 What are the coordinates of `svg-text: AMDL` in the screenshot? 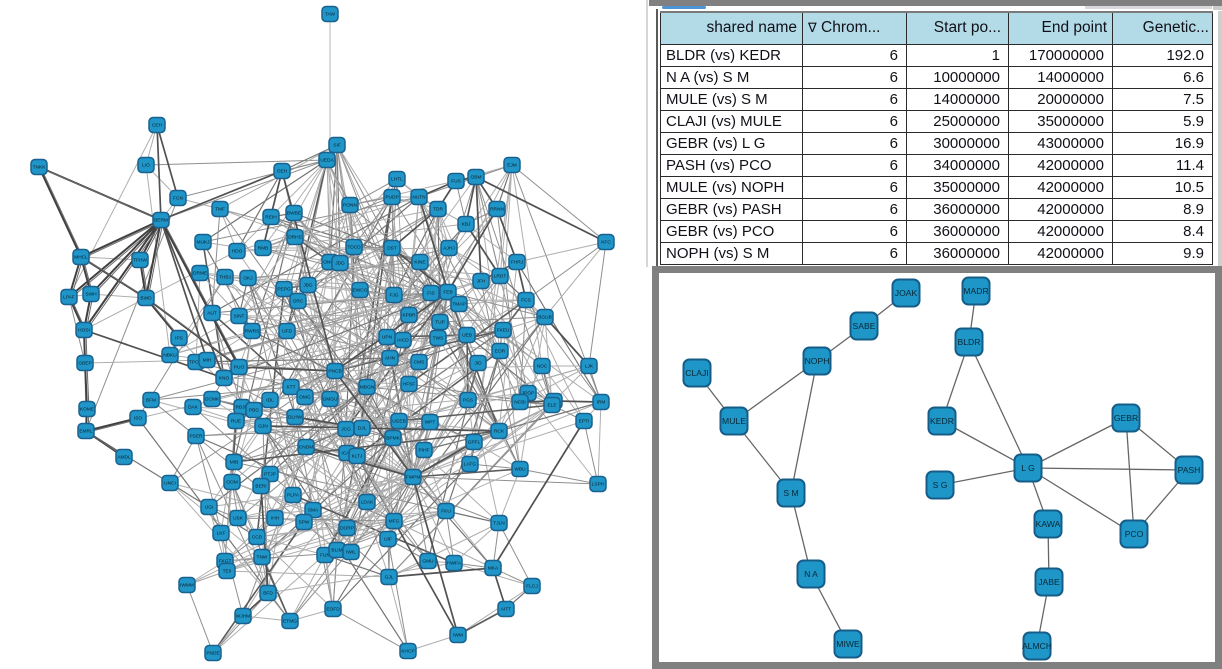 It's located at (124, 458).